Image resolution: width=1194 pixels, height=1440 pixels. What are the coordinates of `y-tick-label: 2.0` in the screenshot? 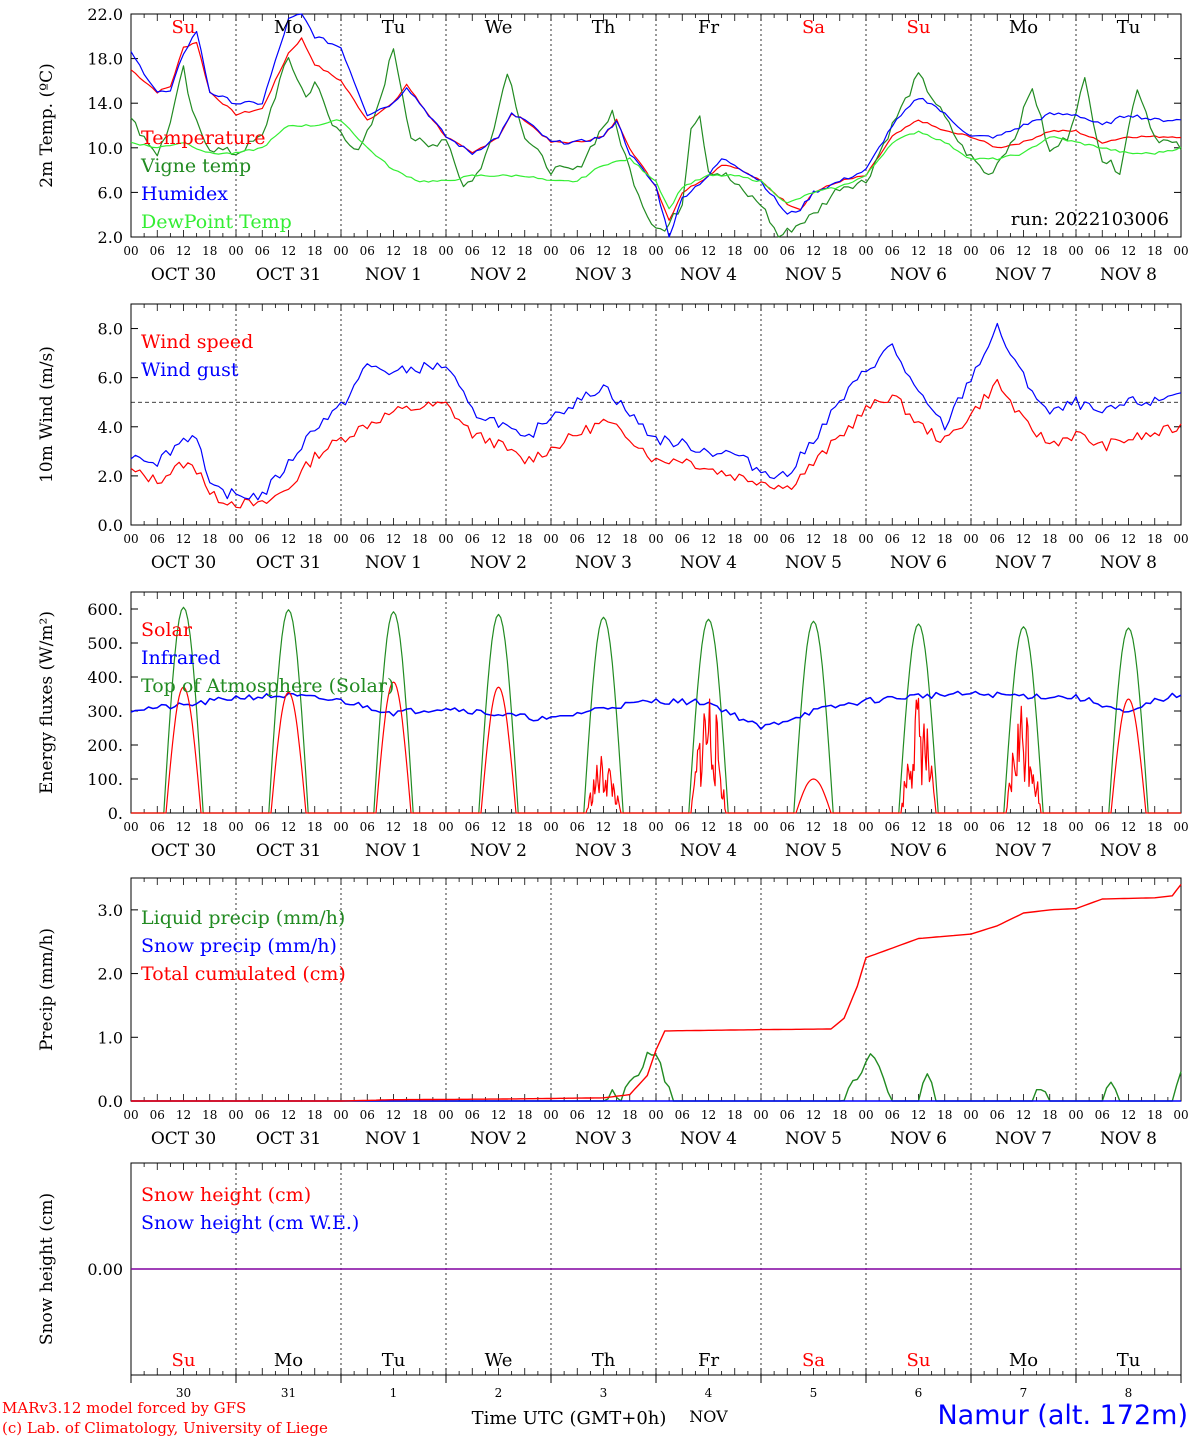 It's located at (110, 237).